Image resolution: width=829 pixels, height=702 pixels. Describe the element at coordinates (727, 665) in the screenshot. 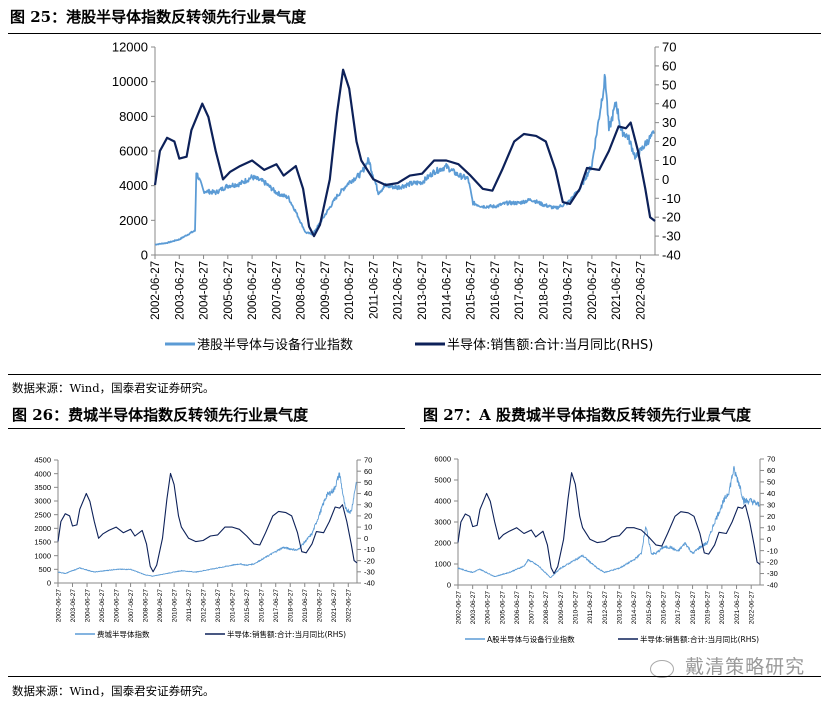

I see `watermark: 戴清策略研究` at that location.